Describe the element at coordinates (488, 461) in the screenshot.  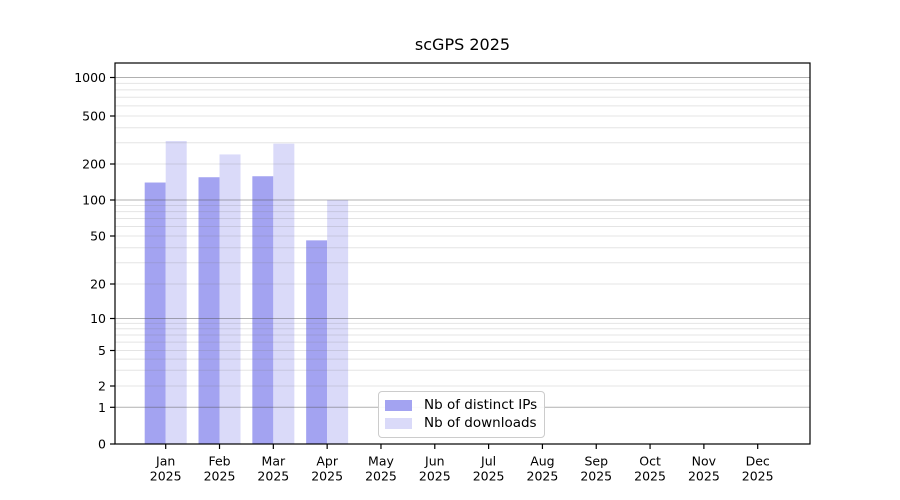
I see `x-tick-label-month: Jul` at that location.